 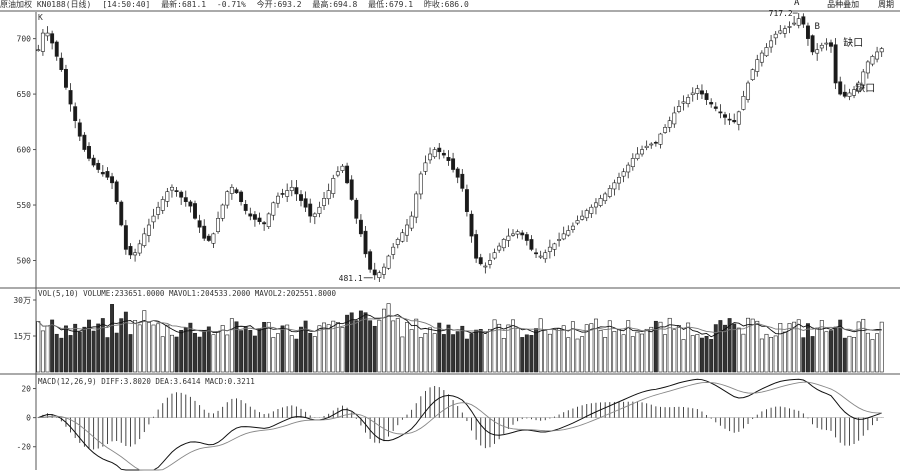 What do you see at coordinates (335, 4) in the screenshot?
I see `quote-high: 最高:694.8` at bounding box center [335, 4].